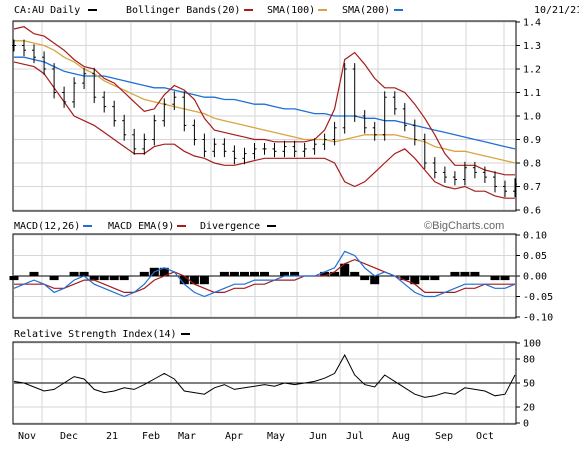  I want to click on bollinger-label: Bollinger Bands(20), so click(183, 10).